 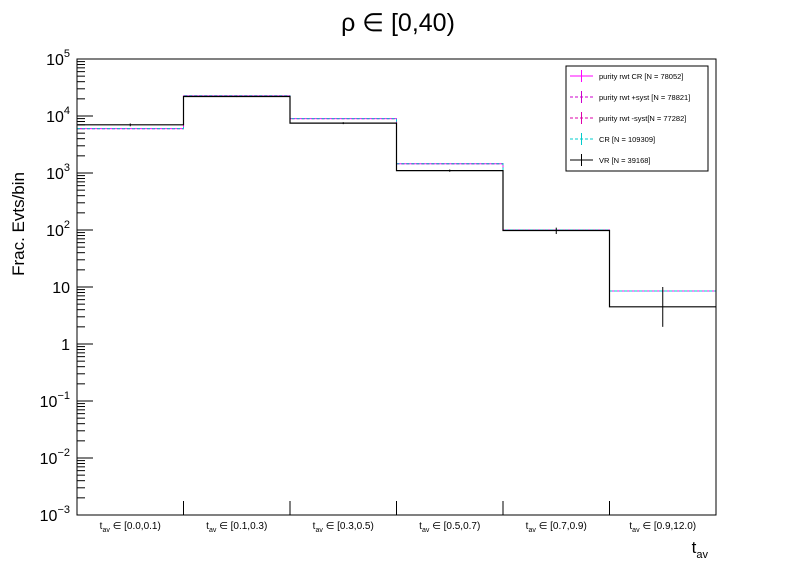 I want to click on y-tick-label: 10⁵, so click(x=58, y=58).